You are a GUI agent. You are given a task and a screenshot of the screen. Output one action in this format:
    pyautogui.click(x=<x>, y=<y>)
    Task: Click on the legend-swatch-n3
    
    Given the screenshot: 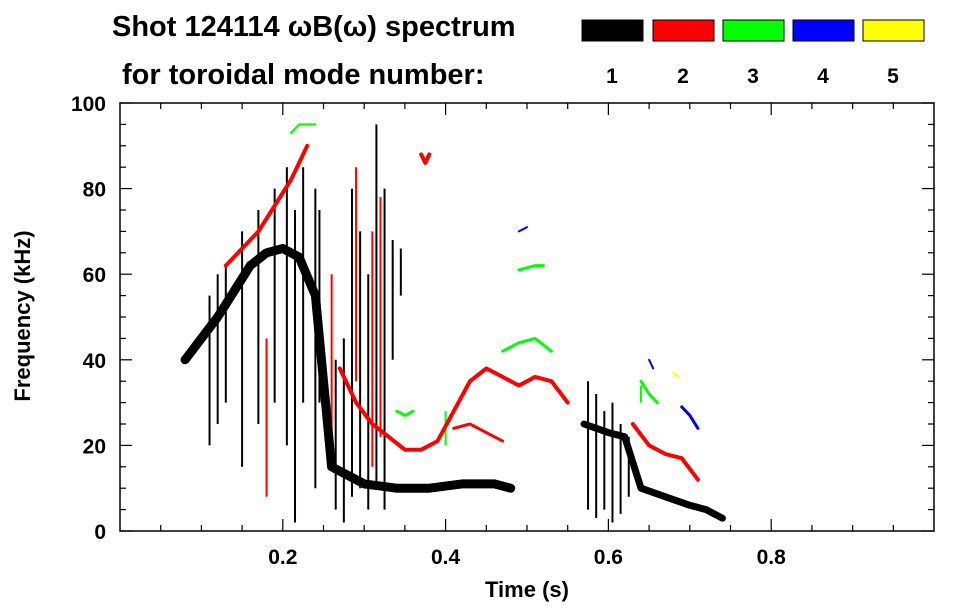 What is the action you would take?
    pyautogui.click(x=753, y=30)
    